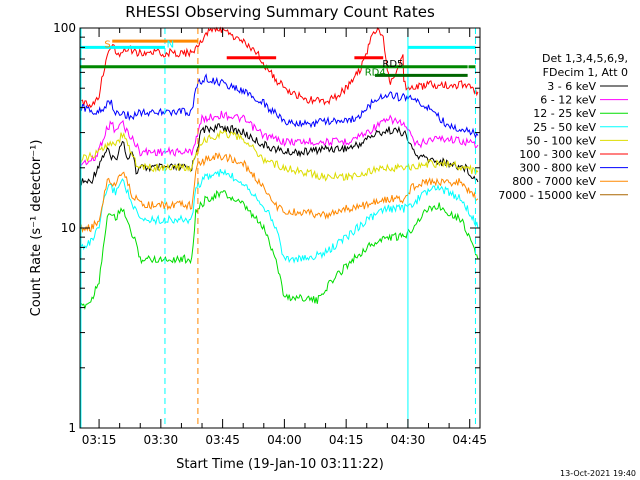  I want to click on series-25-50-kev, so click(279, 216).